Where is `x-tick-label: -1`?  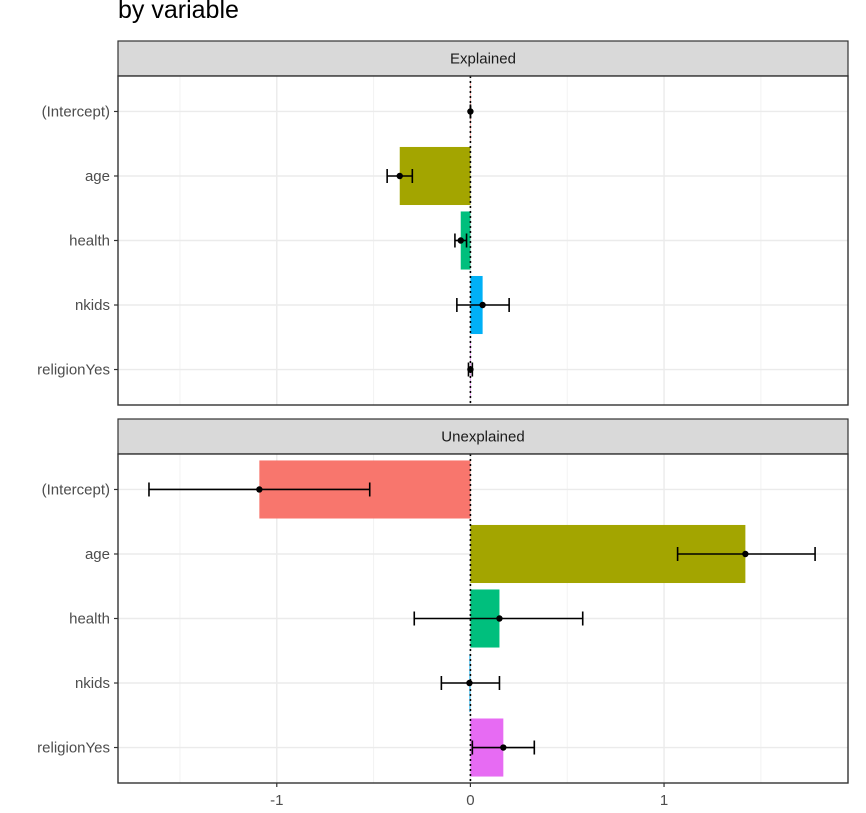
x-tick-label: -1 is located at coordinates (276, 800).